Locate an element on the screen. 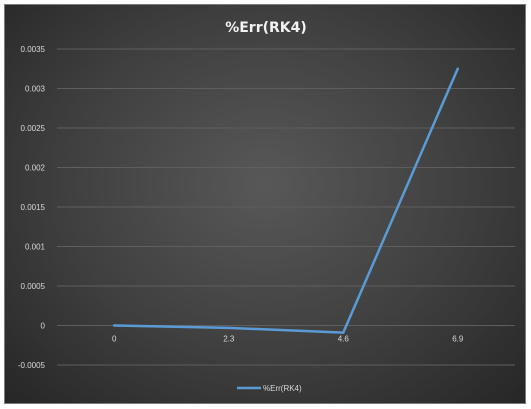  x-tick-label: 6.9 is located at coordinates (458, 339).